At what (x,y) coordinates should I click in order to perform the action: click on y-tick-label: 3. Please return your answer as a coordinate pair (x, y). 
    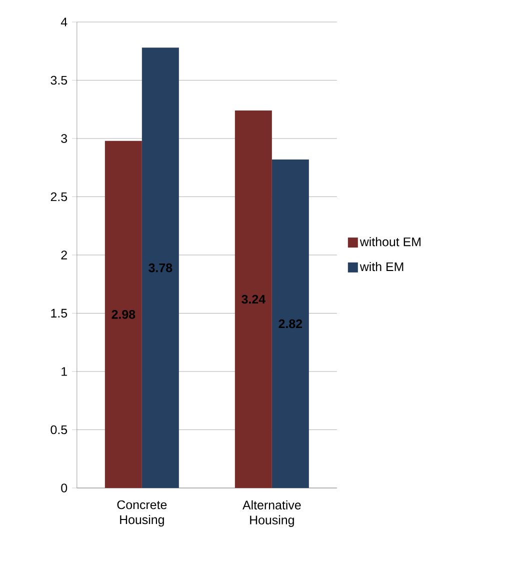
    Looking at the image, I should click on (64, 138).